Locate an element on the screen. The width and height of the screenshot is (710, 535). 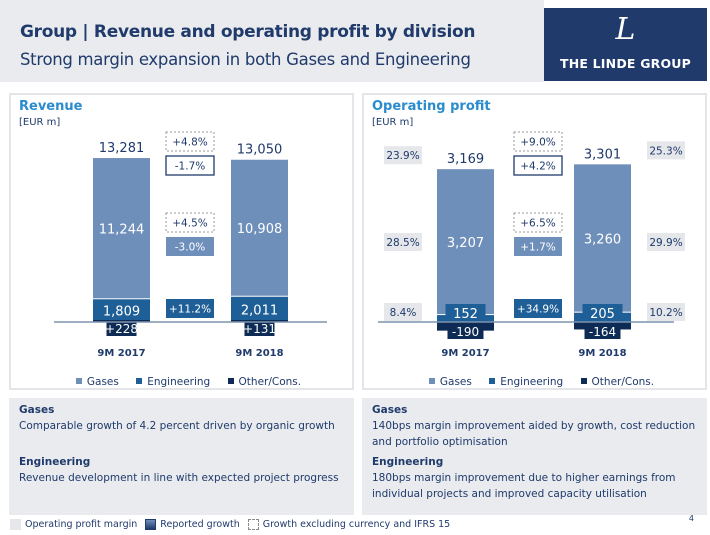
gases-growth-reported-label: -3.0% is located at coordinates (190, 248).